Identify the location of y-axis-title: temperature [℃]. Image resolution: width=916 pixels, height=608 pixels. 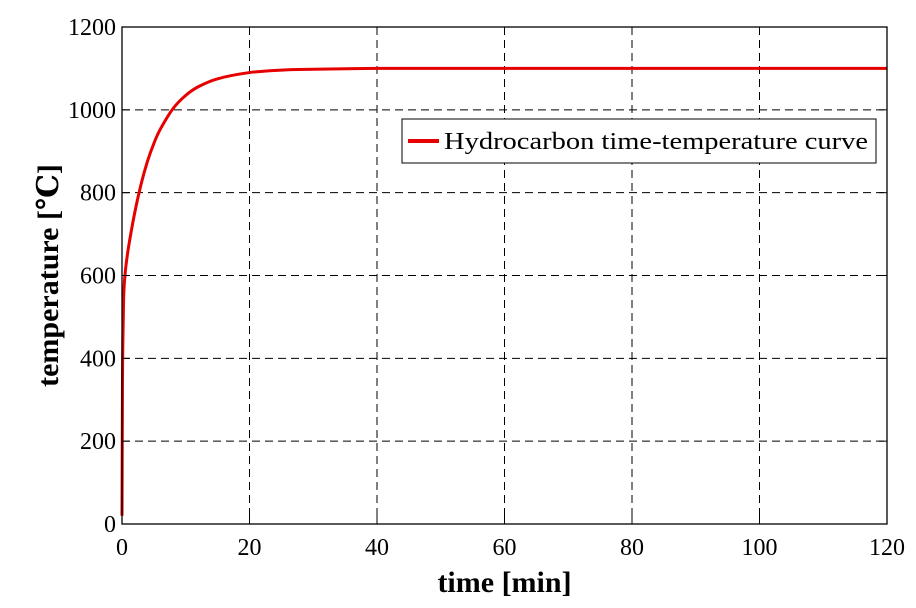
(48, 275).